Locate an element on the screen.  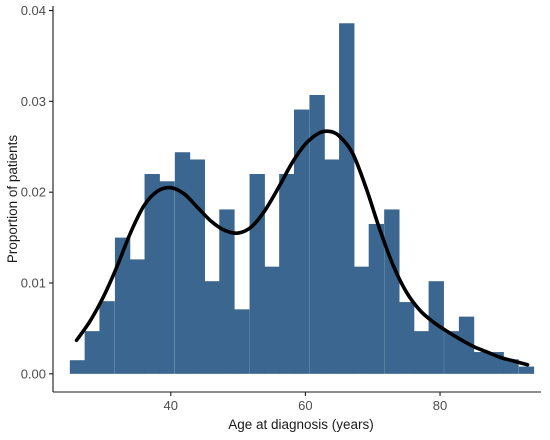
y-tick-label: 0.02 is located at coordinates (33, 192).